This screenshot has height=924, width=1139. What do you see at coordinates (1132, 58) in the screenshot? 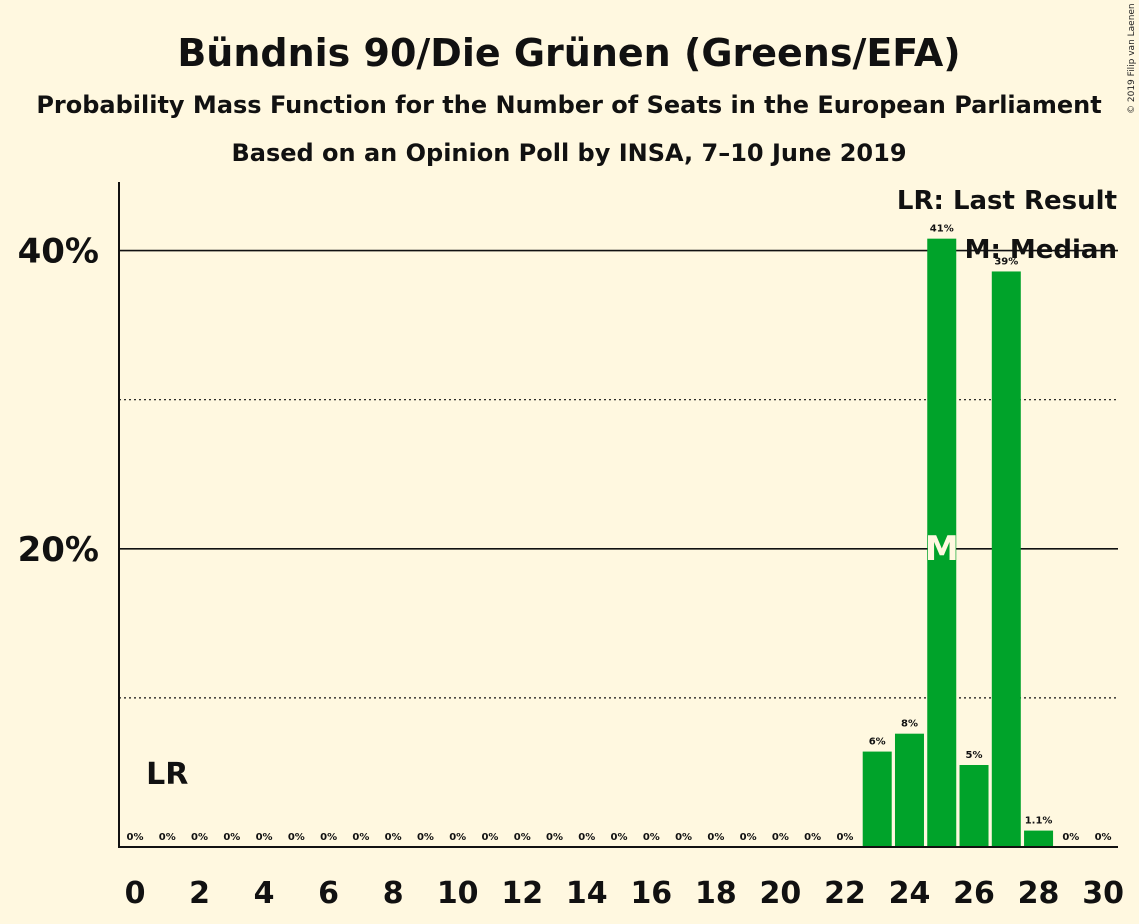
I see `copyright-notice: © 2019 Filip van Laenen` at bounding box center [1132, 58].